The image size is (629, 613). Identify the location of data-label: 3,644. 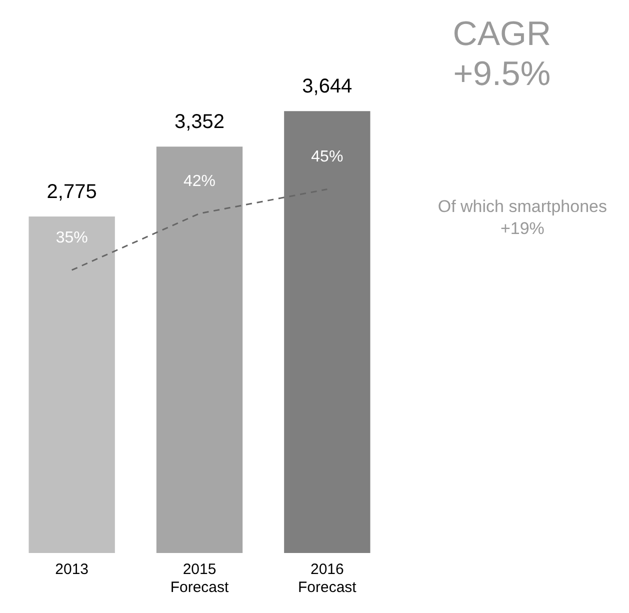
(327, 87).